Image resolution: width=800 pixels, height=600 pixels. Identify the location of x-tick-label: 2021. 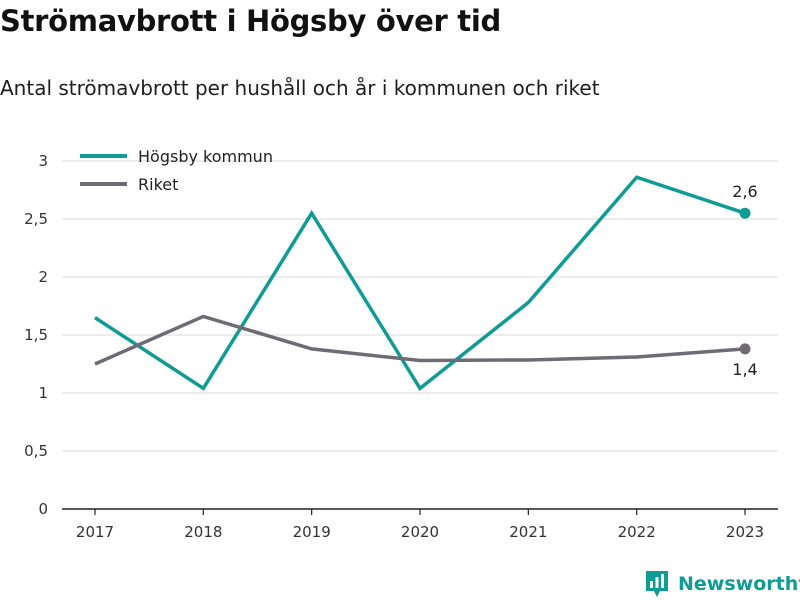
(528, 532).